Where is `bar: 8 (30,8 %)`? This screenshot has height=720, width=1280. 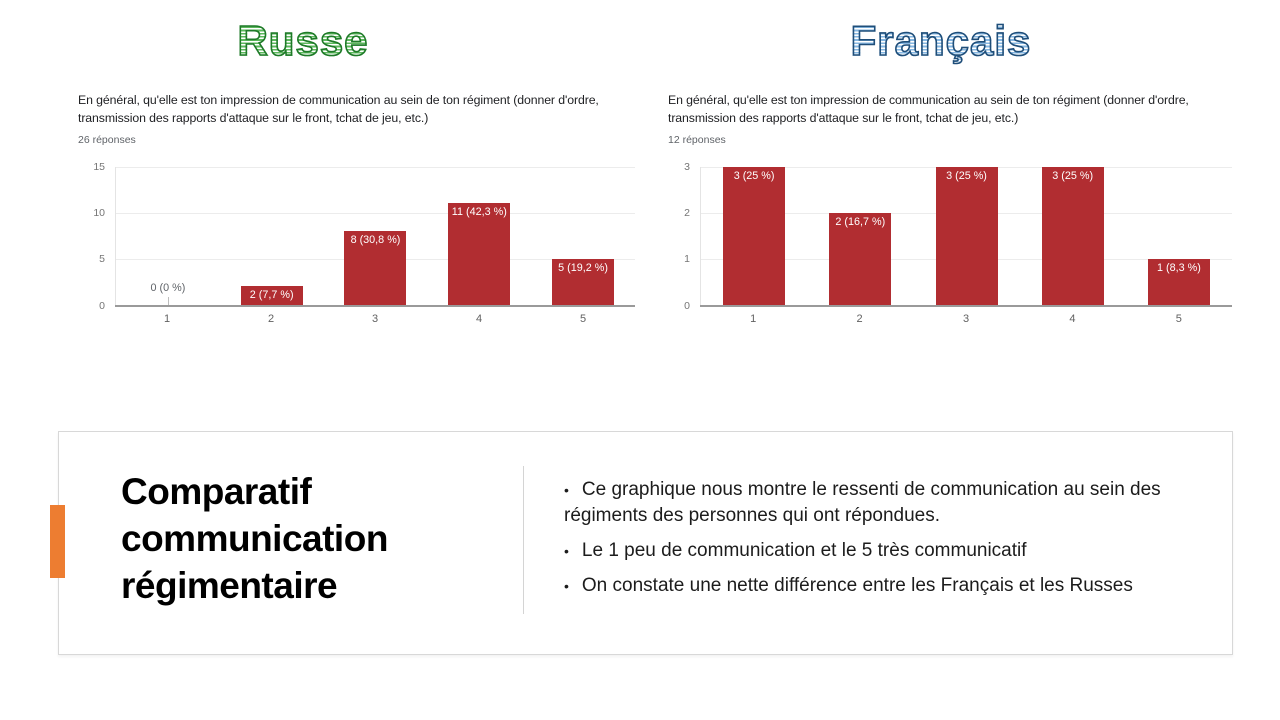
bar: 8 (30,8 %) is located at coordinates (375, 268).